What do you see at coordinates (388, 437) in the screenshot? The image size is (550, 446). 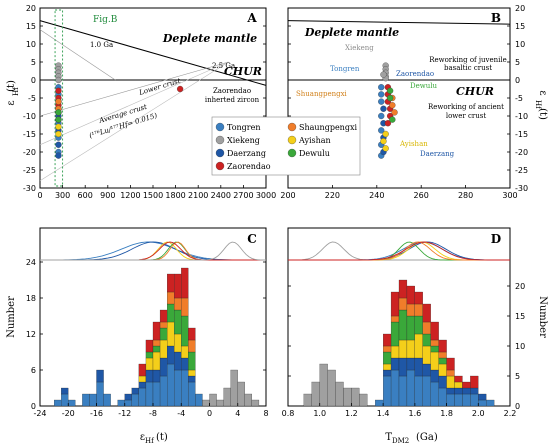 I see `panel-d-xlabel: T` at bounding box center [388, 437].